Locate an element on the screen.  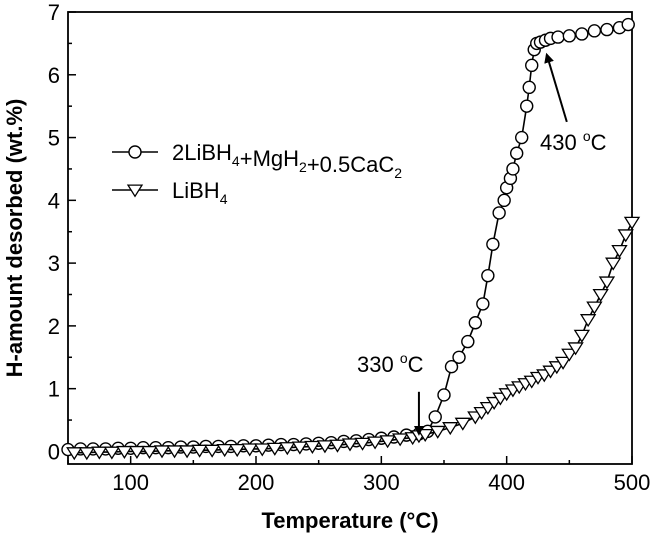
x-tick-label: 200 is located at coordinates (256, 482).